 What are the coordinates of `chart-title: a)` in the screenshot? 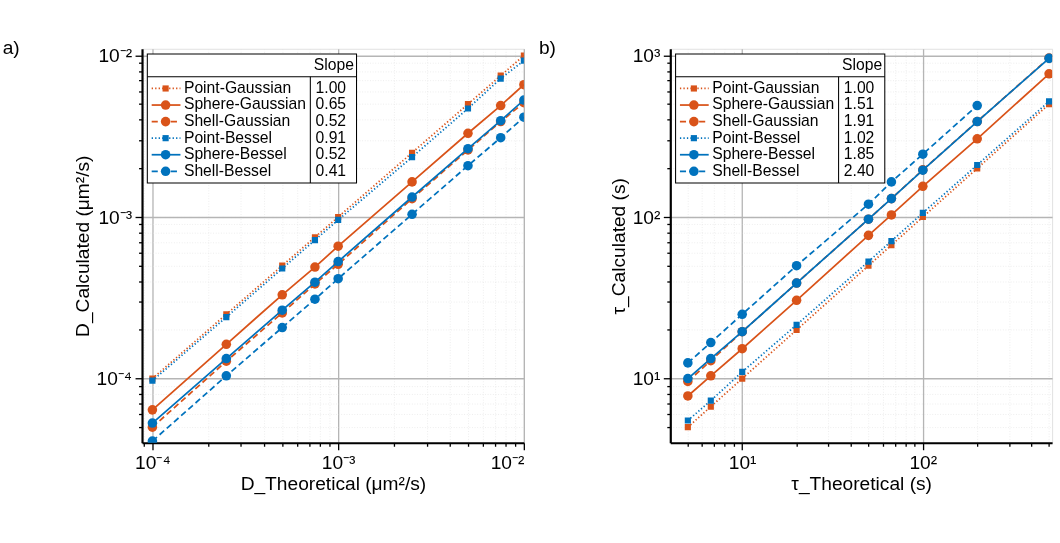 It's located at (11, 47).